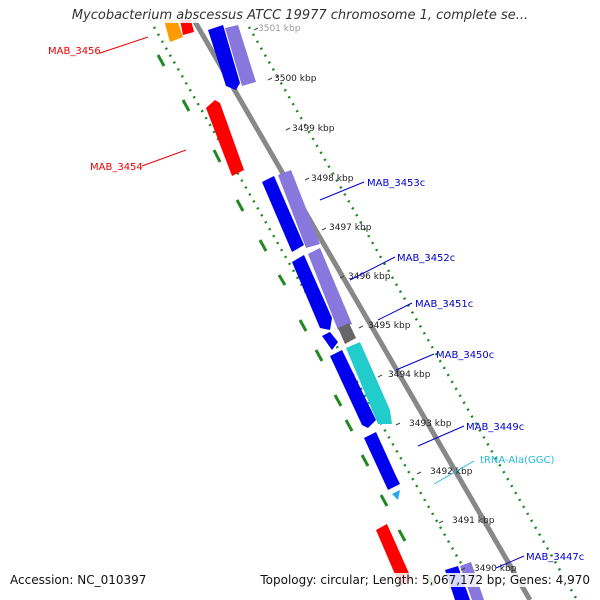 This screenshot has width=600, height=600. Describe the element at coordinates (279, 29) in the screenshot. I see `tick-label: 3501 kbp` at that location.